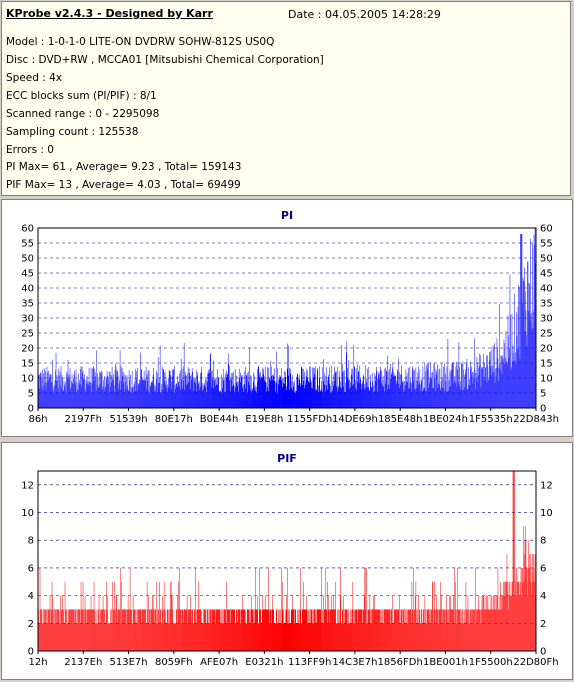 The width and height of the screenshot is (574, 682). I want to click on y-tick-label-right: 25, so click(546, 334).